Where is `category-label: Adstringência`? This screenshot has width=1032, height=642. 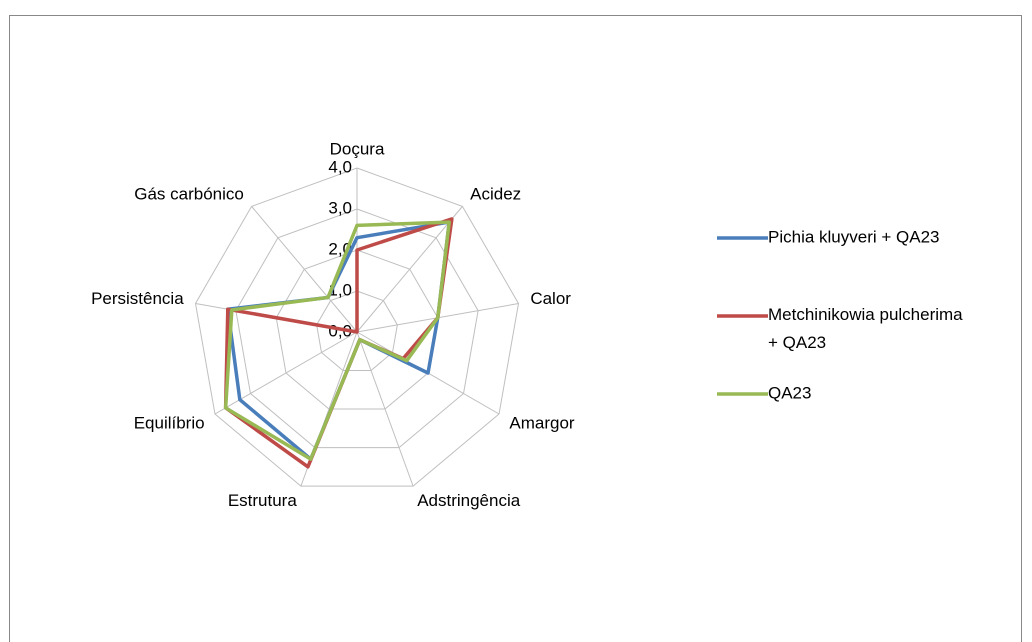 category-label: Adstringência is located at coordinates (469, 500).